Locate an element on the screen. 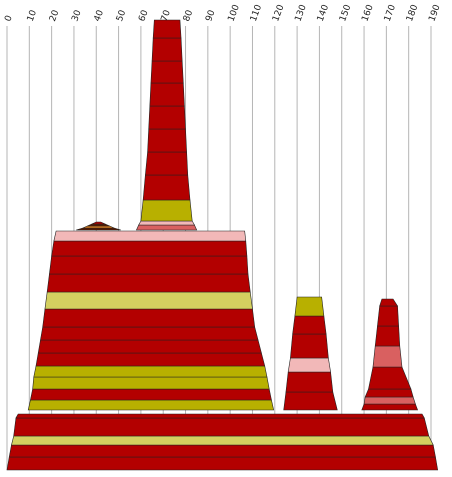  x-tick-label: 120 is located at coordinates (278, 13).